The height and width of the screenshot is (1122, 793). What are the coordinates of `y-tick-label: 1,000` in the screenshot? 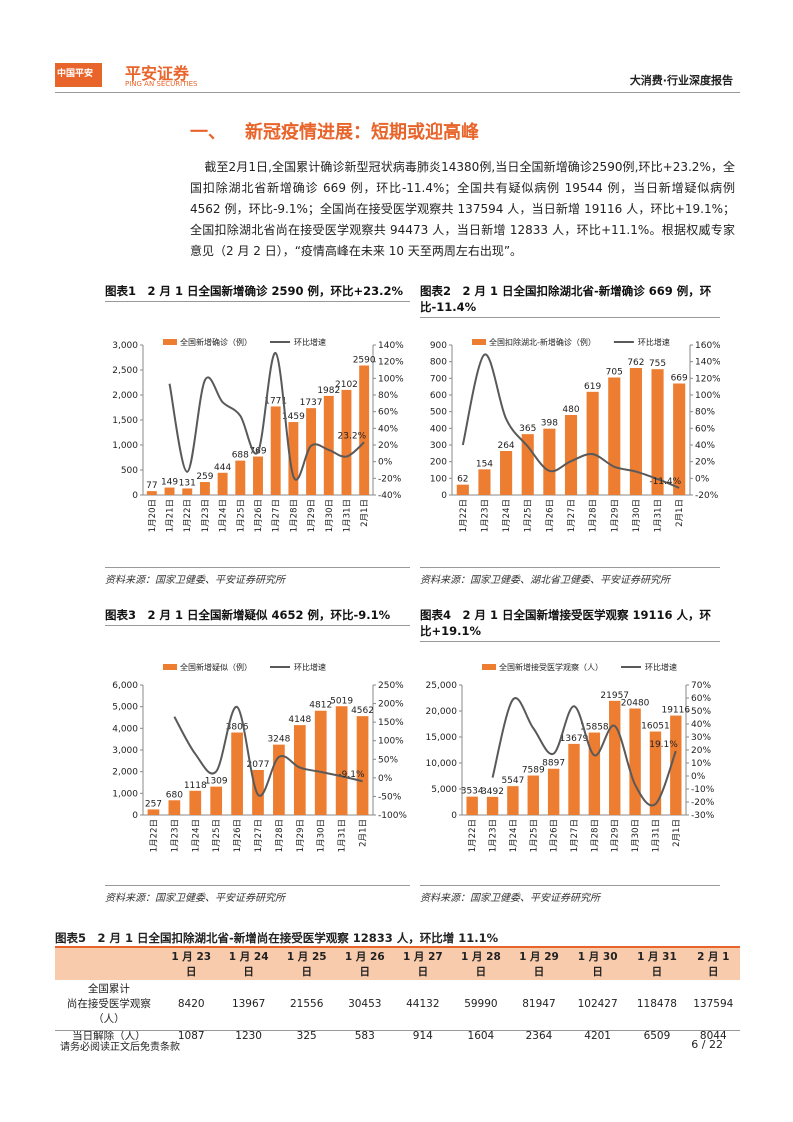 It's located at (125, 794).